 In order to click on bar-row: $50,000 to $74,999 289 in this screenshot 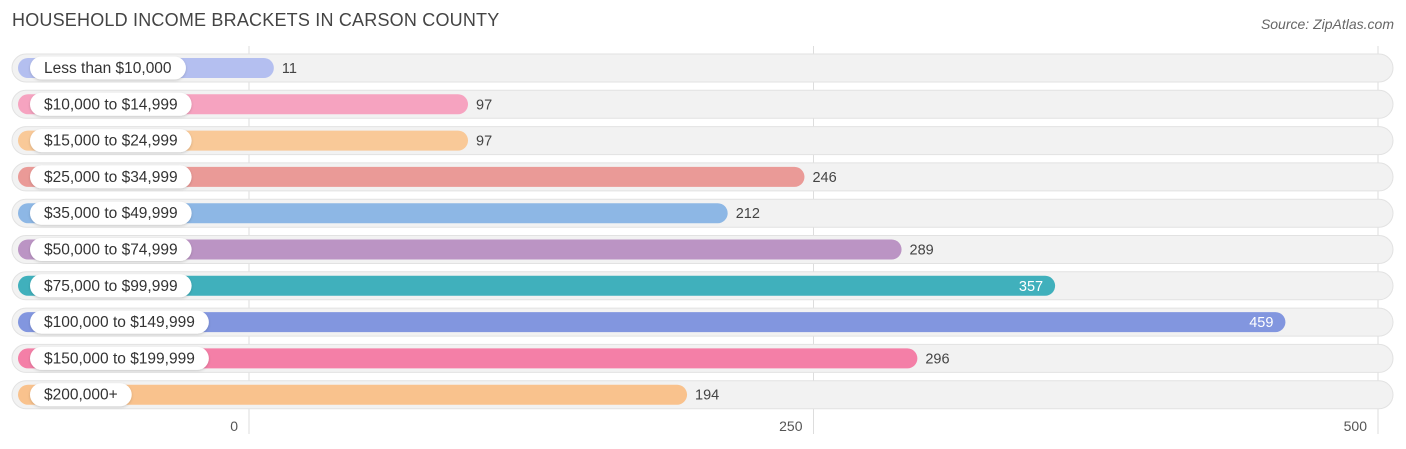, I will do `click(702, 249)`.